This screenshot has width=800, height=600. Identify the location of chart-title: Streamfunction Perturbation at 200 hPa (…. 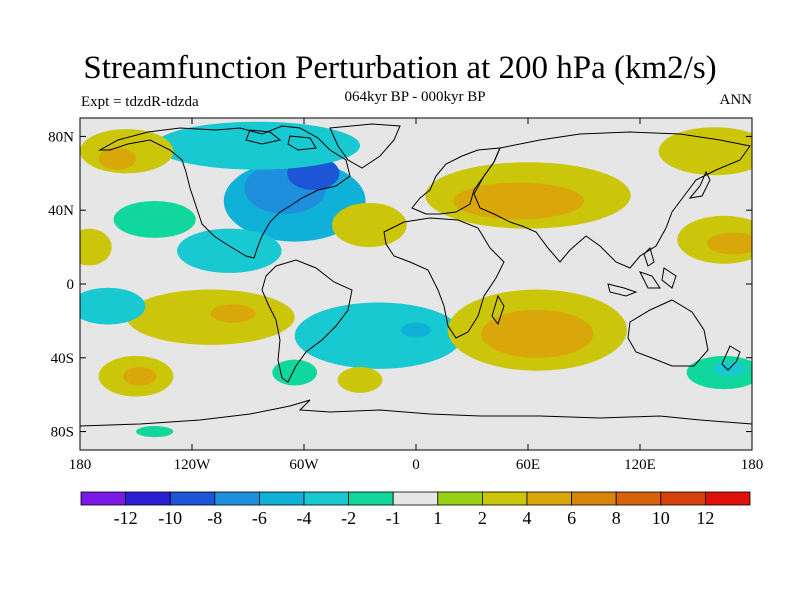
(400, 68).